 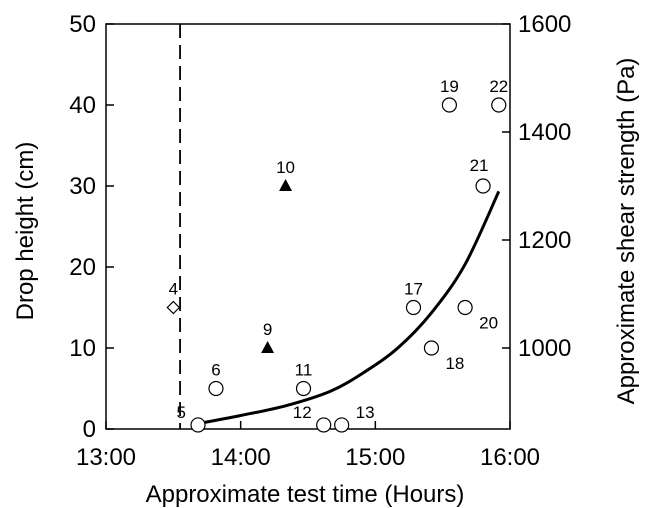 I want to click on y-tick-label: 0, so click(x=89, y=429).